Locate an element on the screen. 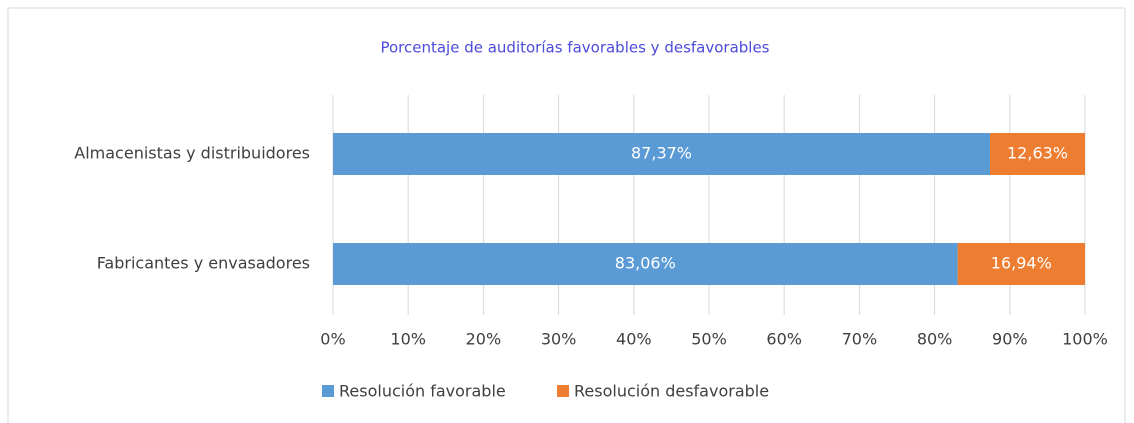 The image size is (1134, 423). x-tick-label: 0% is located at coordinates (332, 339).